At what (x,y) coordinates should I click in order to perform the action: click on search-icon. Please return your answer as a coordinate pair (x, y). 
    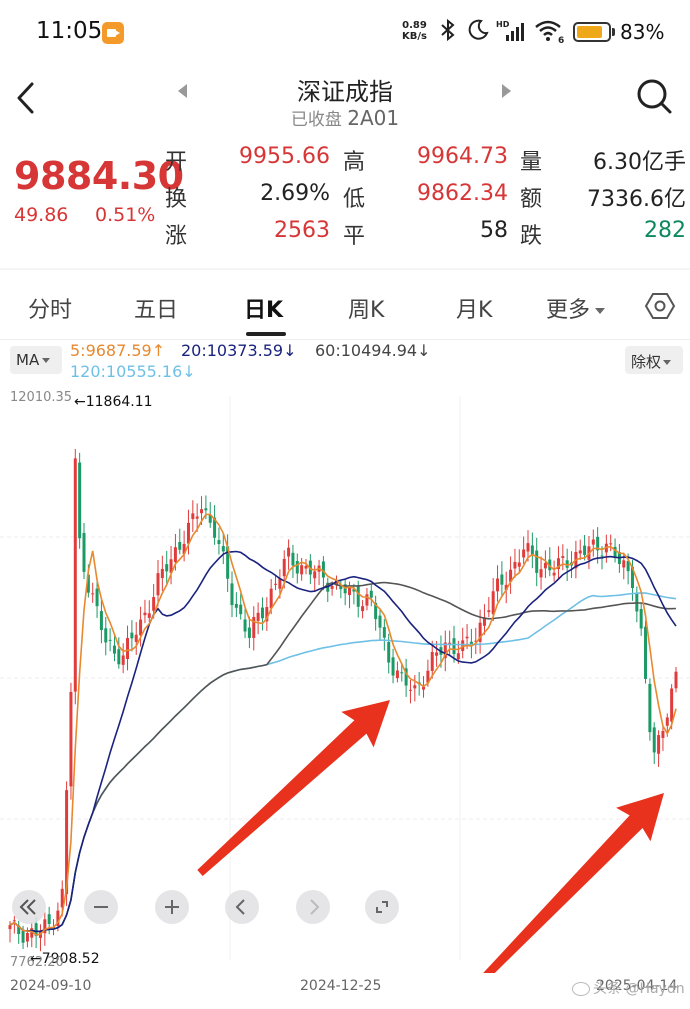
    Looking at the image, I should click on (654, 96).